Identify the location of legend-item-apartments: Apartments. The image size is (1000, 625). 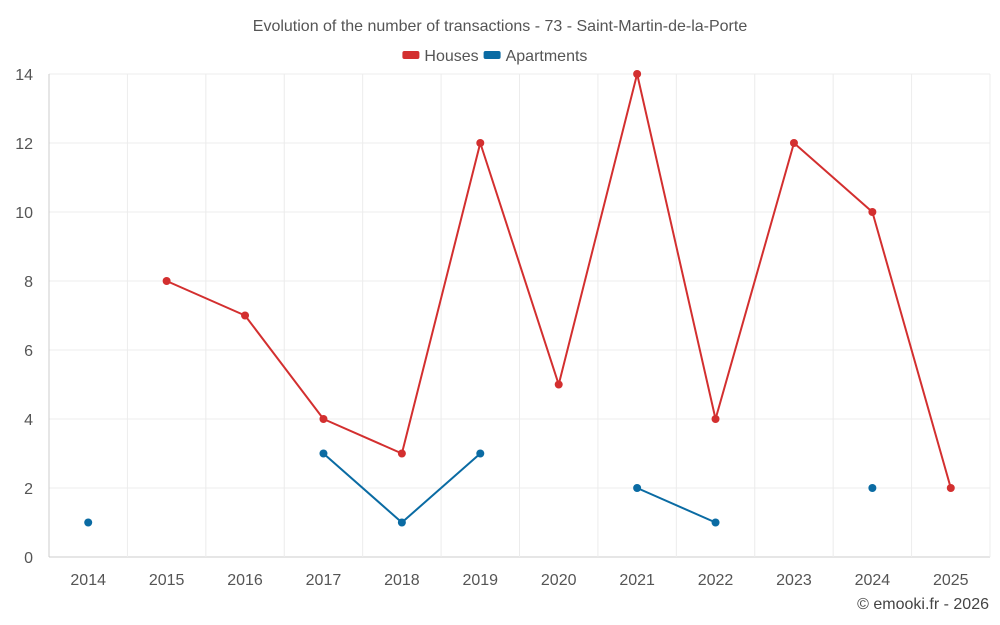
(535, 56).